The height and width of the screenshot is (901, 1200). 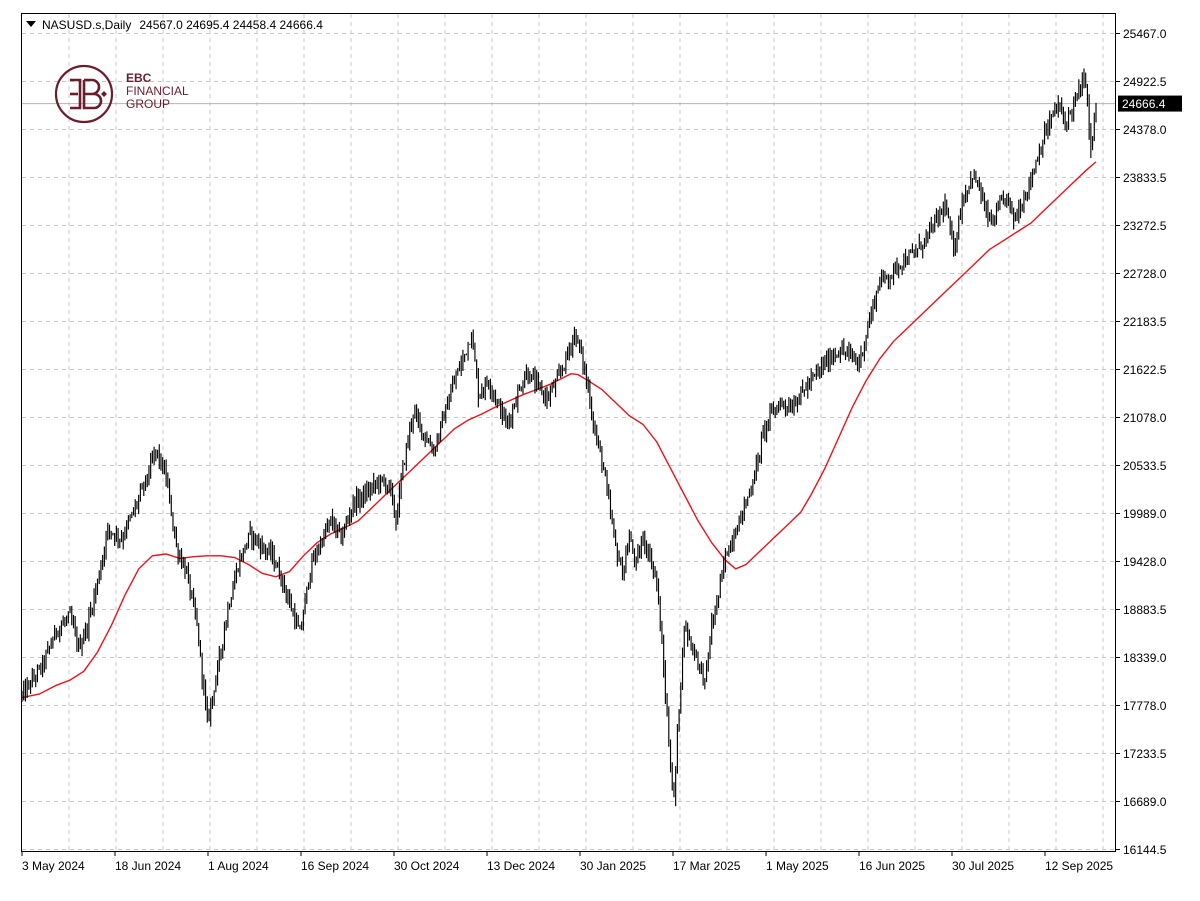 I want to click on price-tick-label: 18339.0, so click(x=1145, y=658).